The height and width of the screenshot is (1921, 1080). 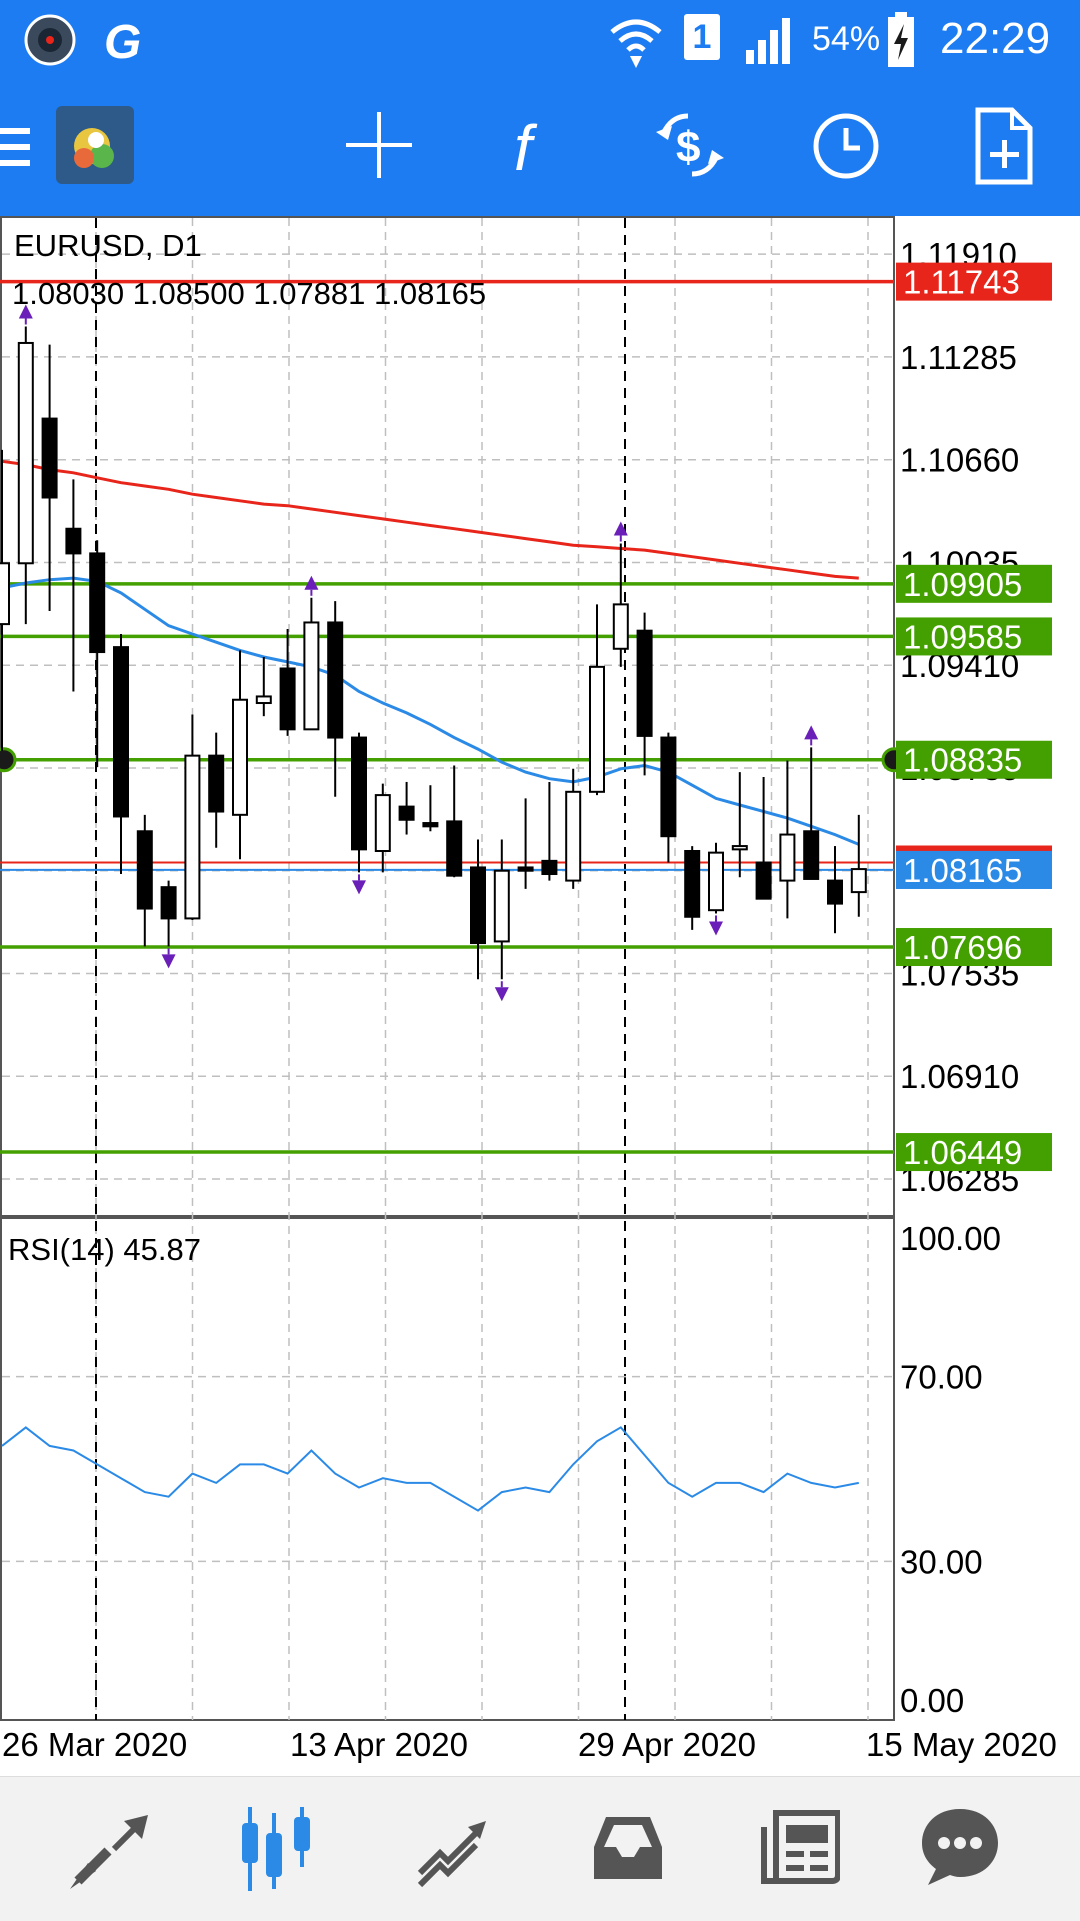 I want to click on metatrader-logo-icon, so click(x=95, y=145).